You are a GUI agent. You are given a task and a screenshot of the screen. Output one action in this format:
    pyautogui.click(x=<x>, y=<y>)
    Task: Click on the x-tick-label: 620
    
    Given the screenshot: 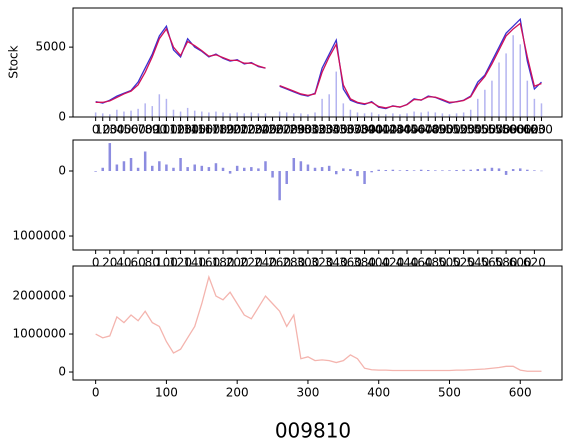 What is the action you would take?
    pyautogui.click(x=534, y=130)
    